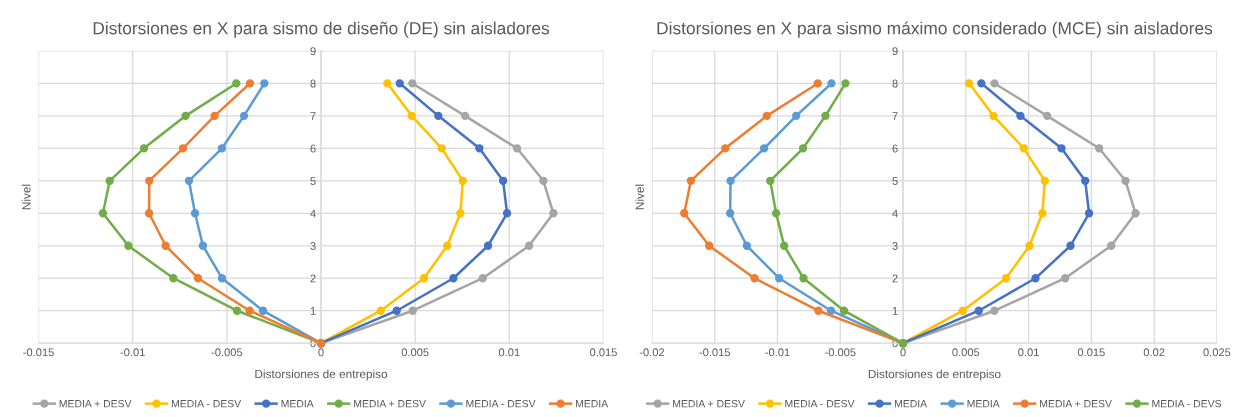 This screenshot has height=417, width=1243. Describe the element at coordinates (1187, 404) in the screenshot. I see `legend-label: MEDIA - DEVS` at that location.